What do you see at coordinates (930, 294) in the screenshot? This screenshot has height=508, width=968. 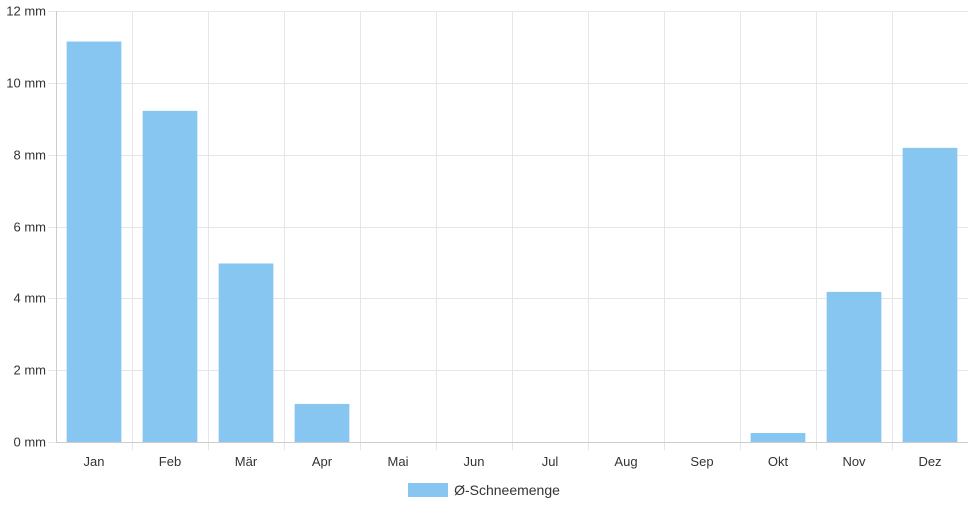 I see `bar-dez` at bounding box center [930, 294].